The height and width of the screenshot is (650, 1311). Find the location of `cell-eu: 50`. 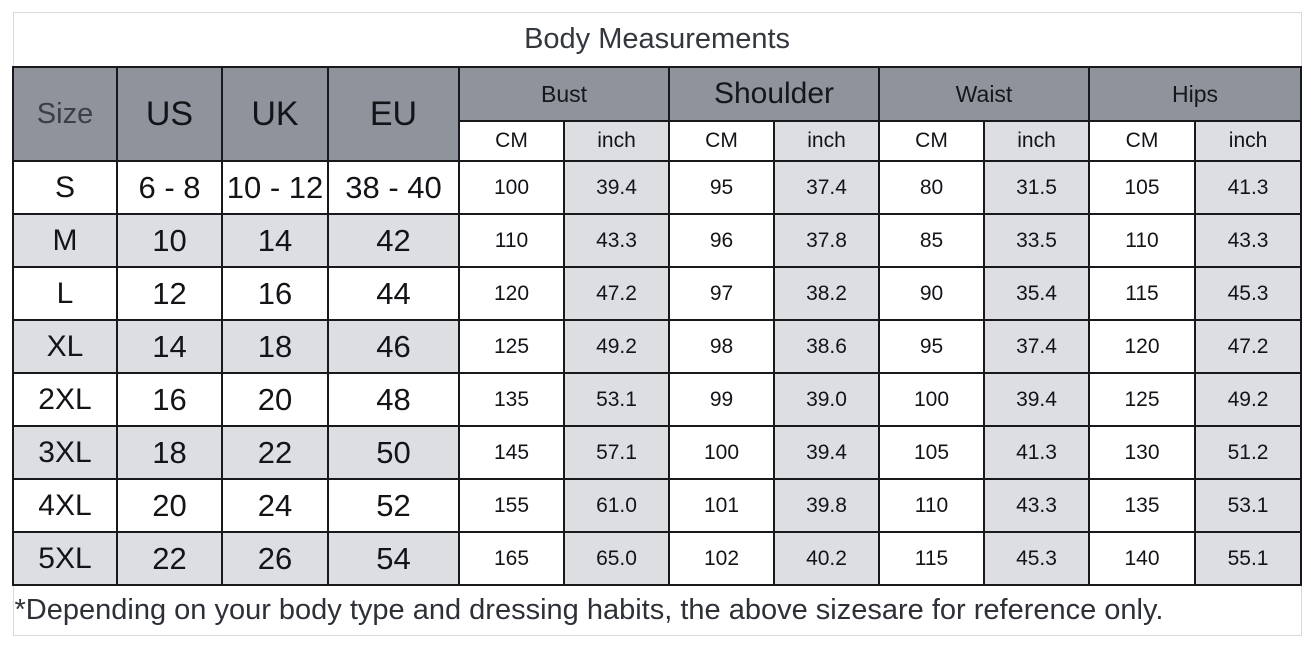

cell-eu: 50 is located at coordinates (393, 452).